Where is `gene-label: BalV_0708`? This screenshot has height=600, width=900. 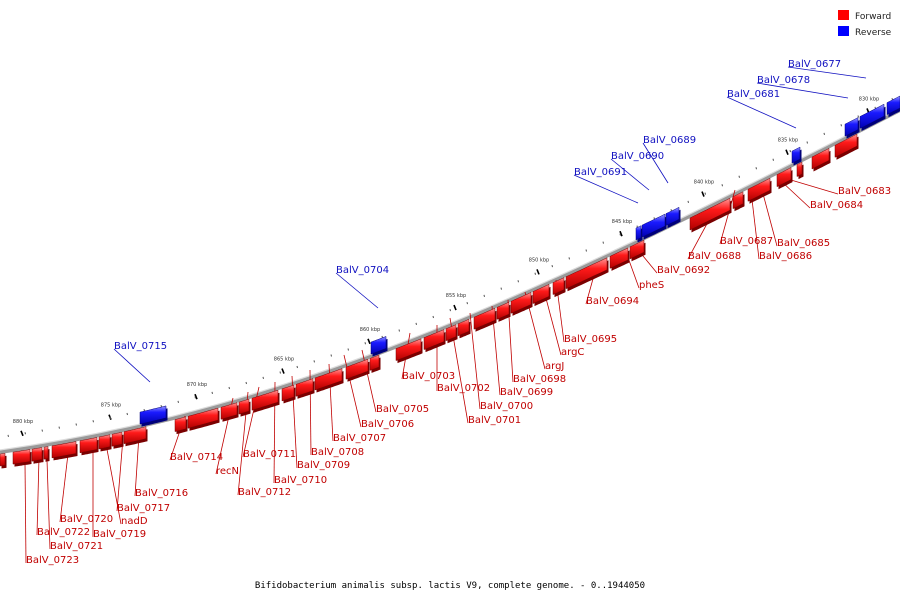 gene-label: BalV_0708 is located at coordinates (337, 452).